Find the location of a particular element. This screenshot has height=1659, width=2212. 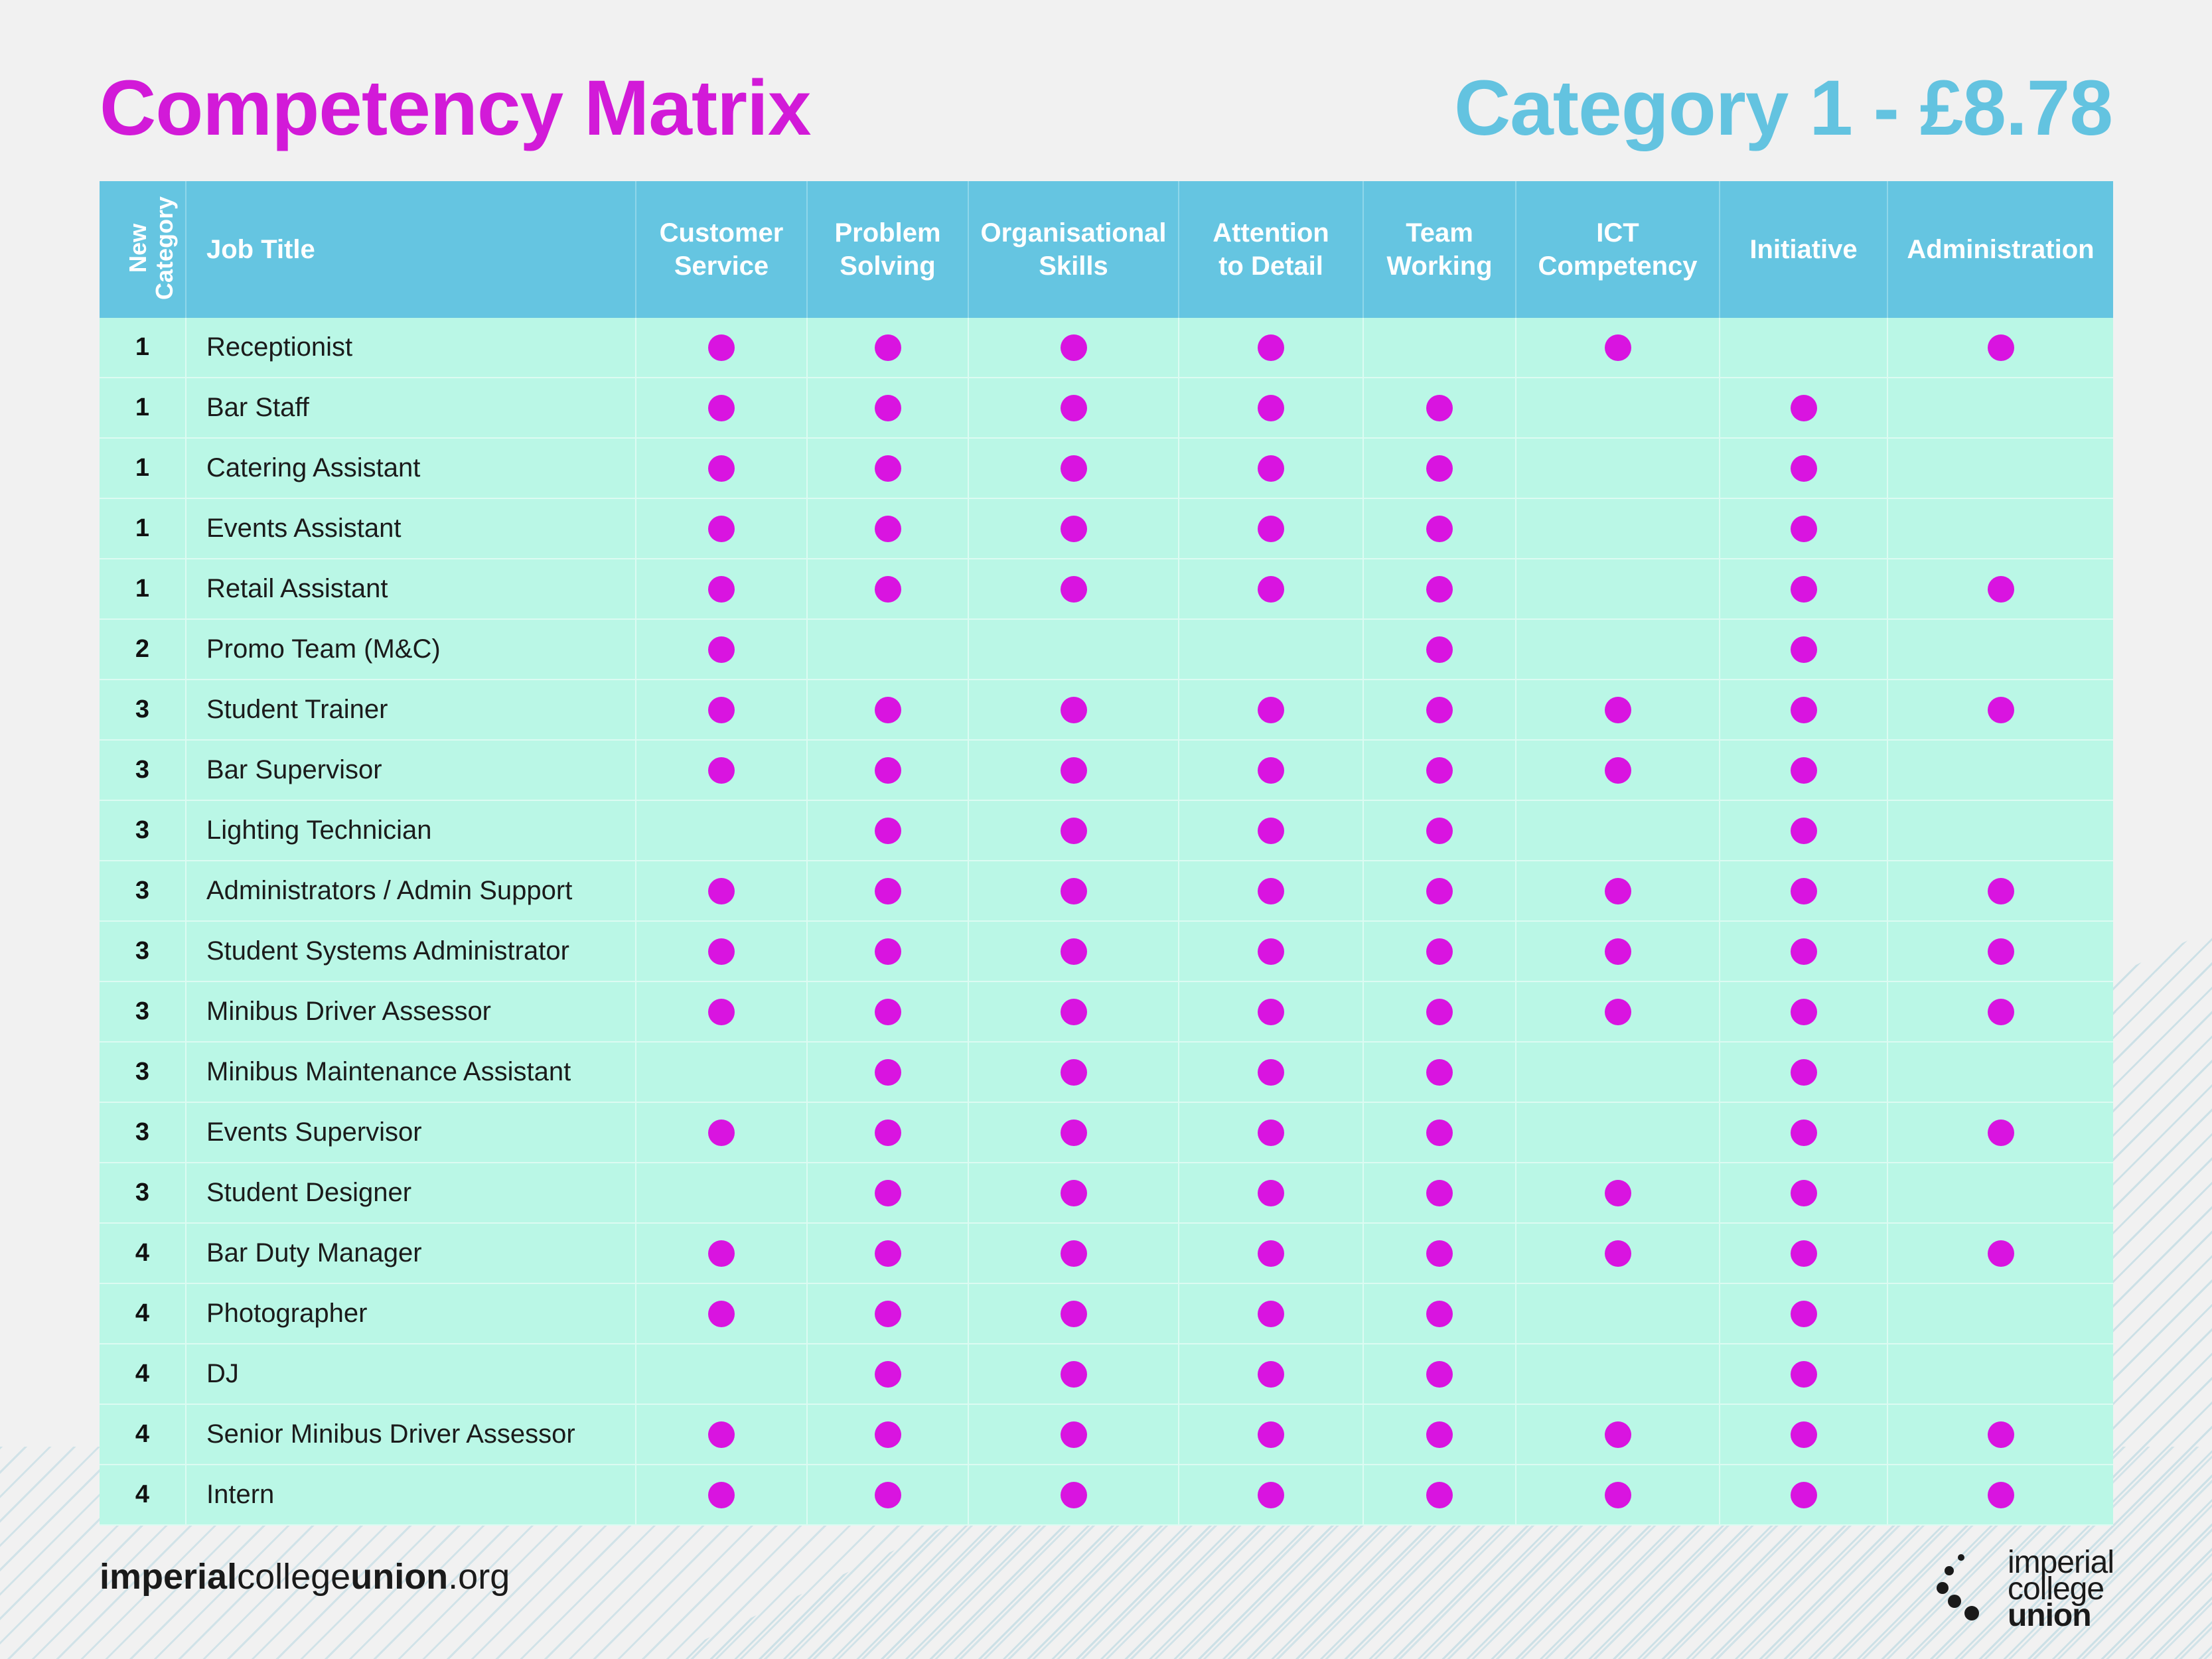

table-row: 4 Intern is located at coordinates (1107, 1495).